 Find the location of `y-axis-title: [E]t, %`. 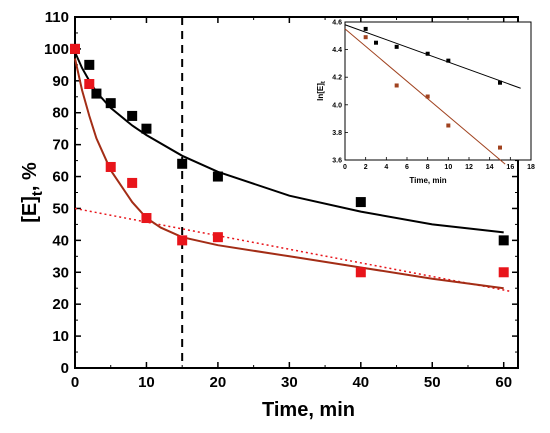

y-axis-title: [E]t, % is located at coordinates (32, 192).